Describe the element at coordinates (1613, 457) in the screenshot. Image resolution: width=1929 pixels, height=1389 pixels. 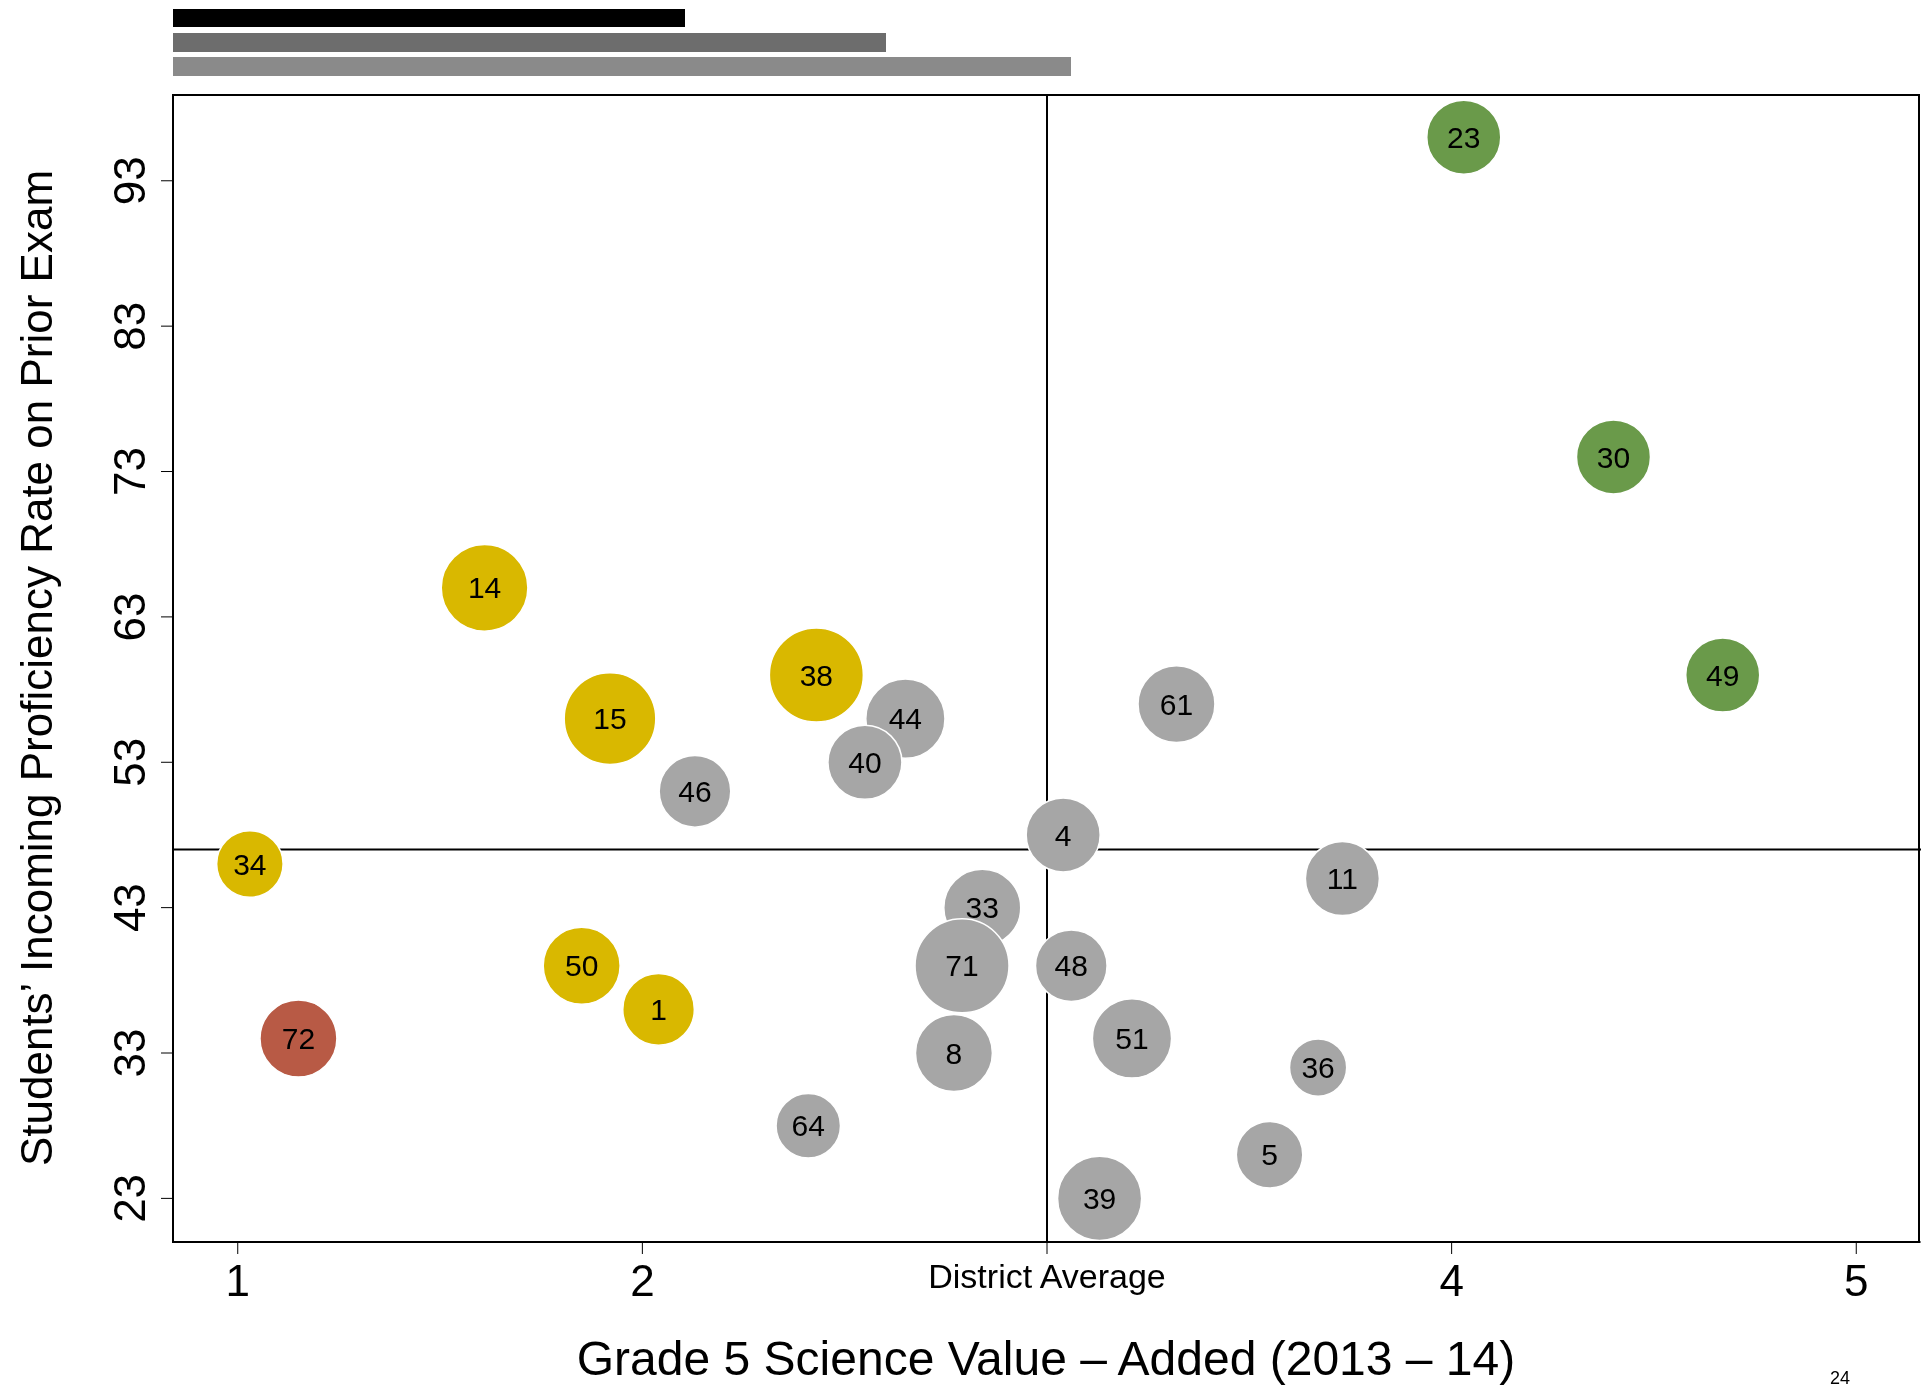
I see `annotation: 30` at that location.